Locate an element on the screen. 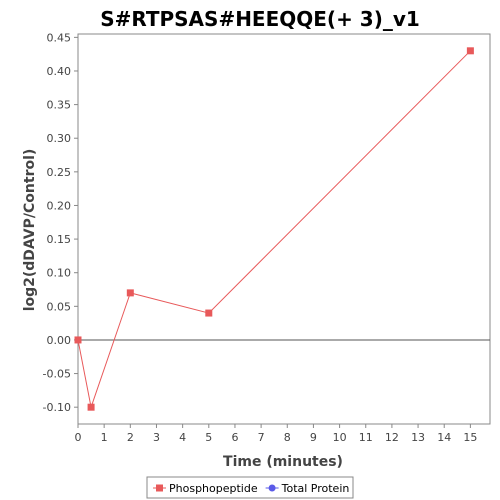  legend: Phosphopeptide Total Protein is located at coordinates (250, 487).